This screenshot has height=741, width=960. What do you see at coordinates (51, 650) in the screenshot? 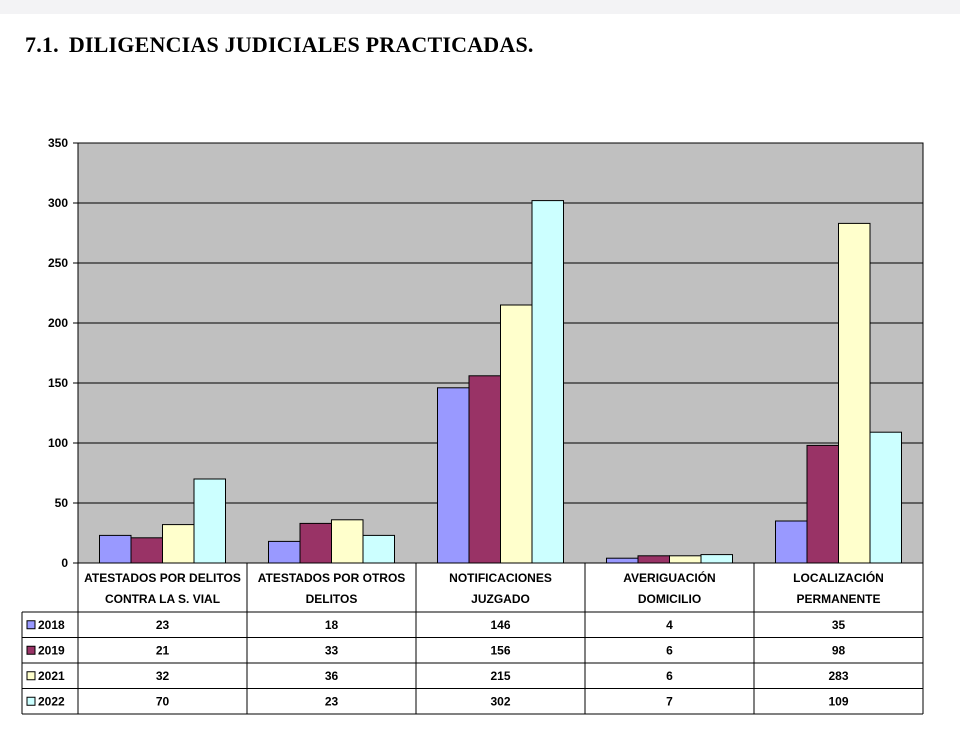
I see `legend-label: 2019` at bounding box center [51, 650].